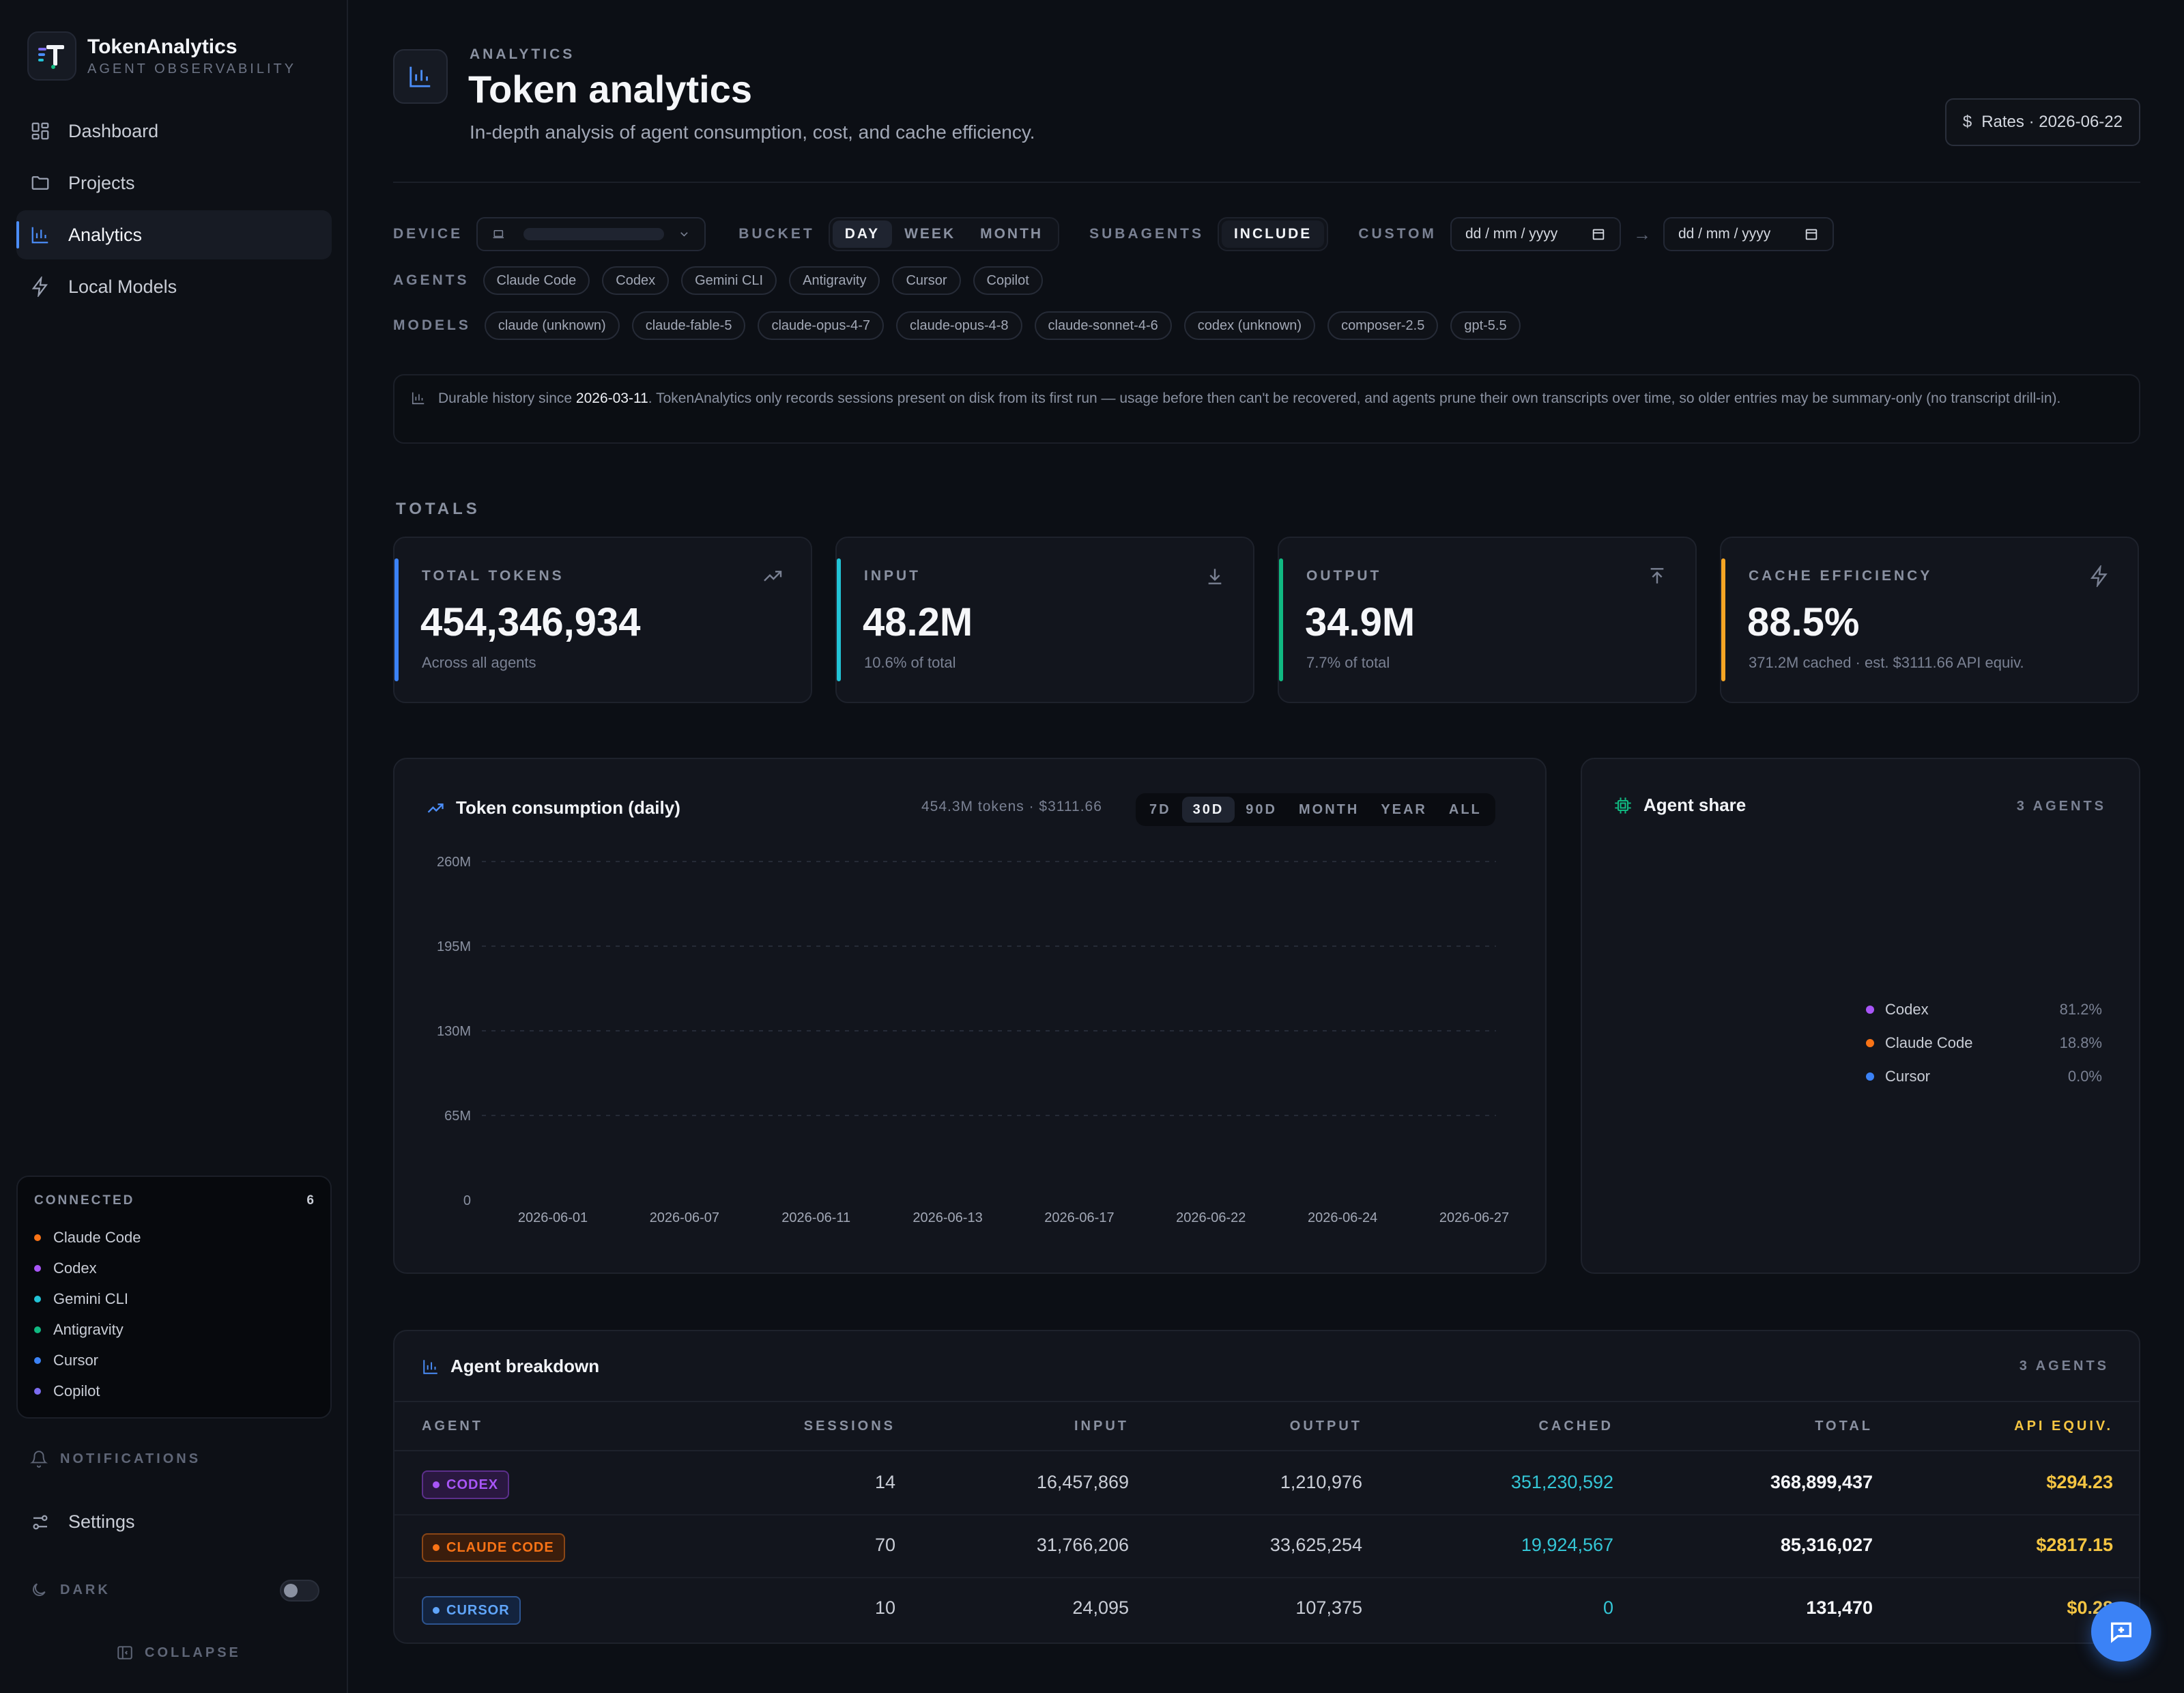 This screenshot has width=2184, height=1693. Describe the element at coordinates (174, 131) in the screenshot. I see `sidebar-item-dashboard: Dashboard` at that location.